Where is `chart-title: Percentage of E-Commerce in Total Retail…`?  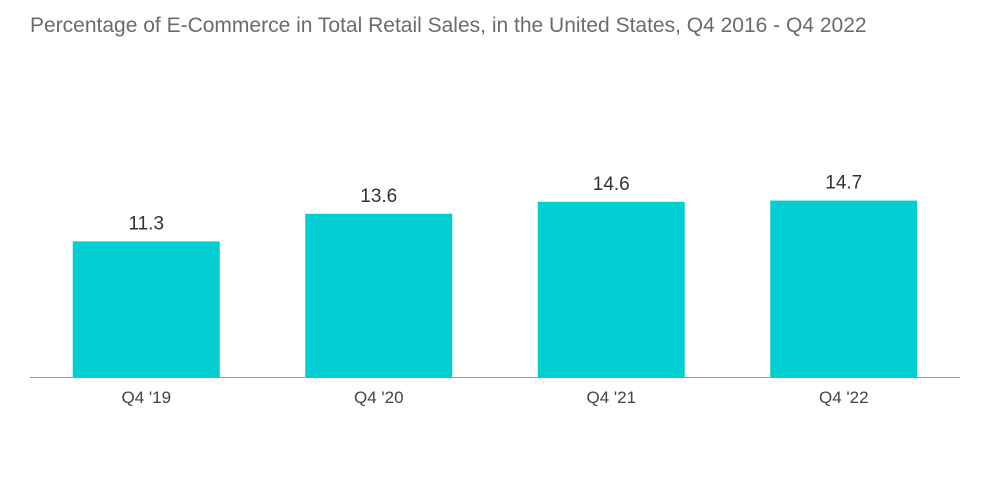 chart-title: Percentage of E-Commerce in Total Retail… is located at coordinates (448, 25).